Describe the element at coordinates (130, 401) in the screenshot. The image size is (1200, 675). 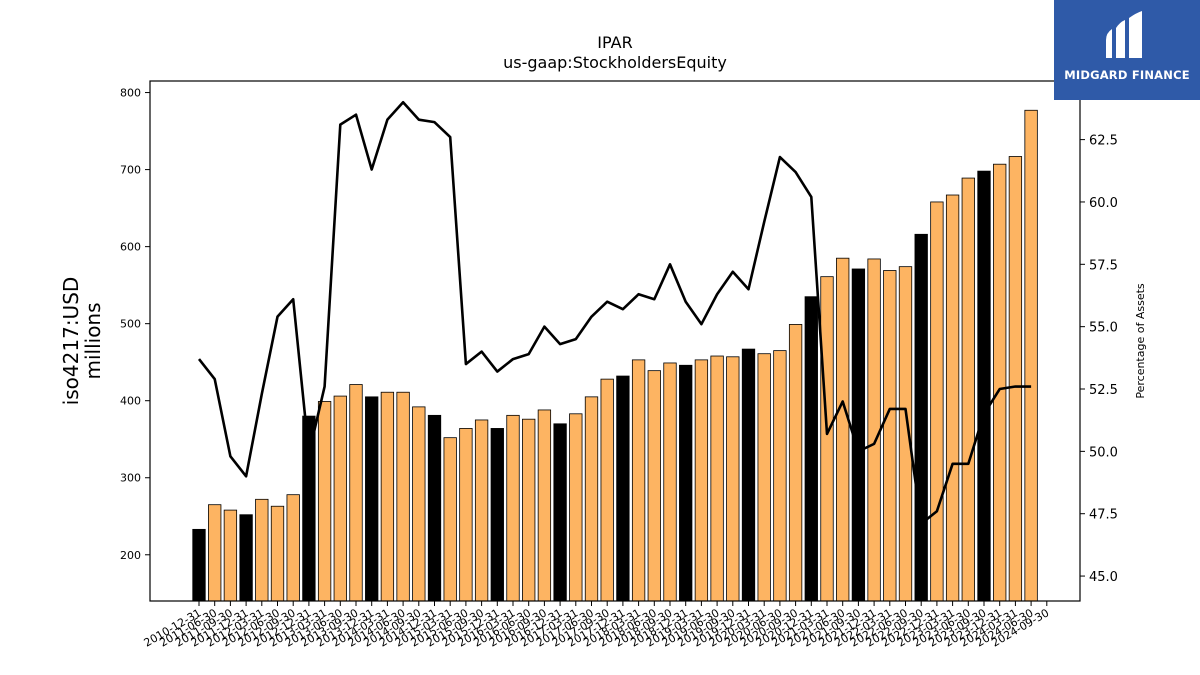
I see `y-tick-label: 400` at that location.